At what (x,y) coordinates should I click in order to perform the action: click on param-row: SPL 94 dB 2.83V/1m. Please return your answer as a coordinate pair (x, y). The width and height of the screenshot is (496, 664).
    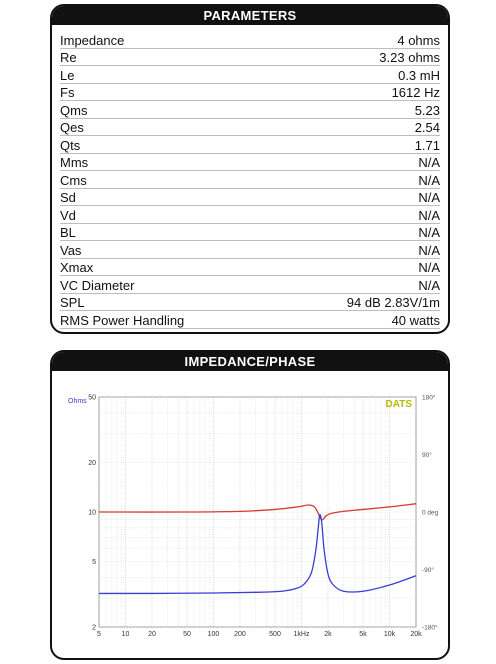
    Looking at the image, I should click on (250, 302).